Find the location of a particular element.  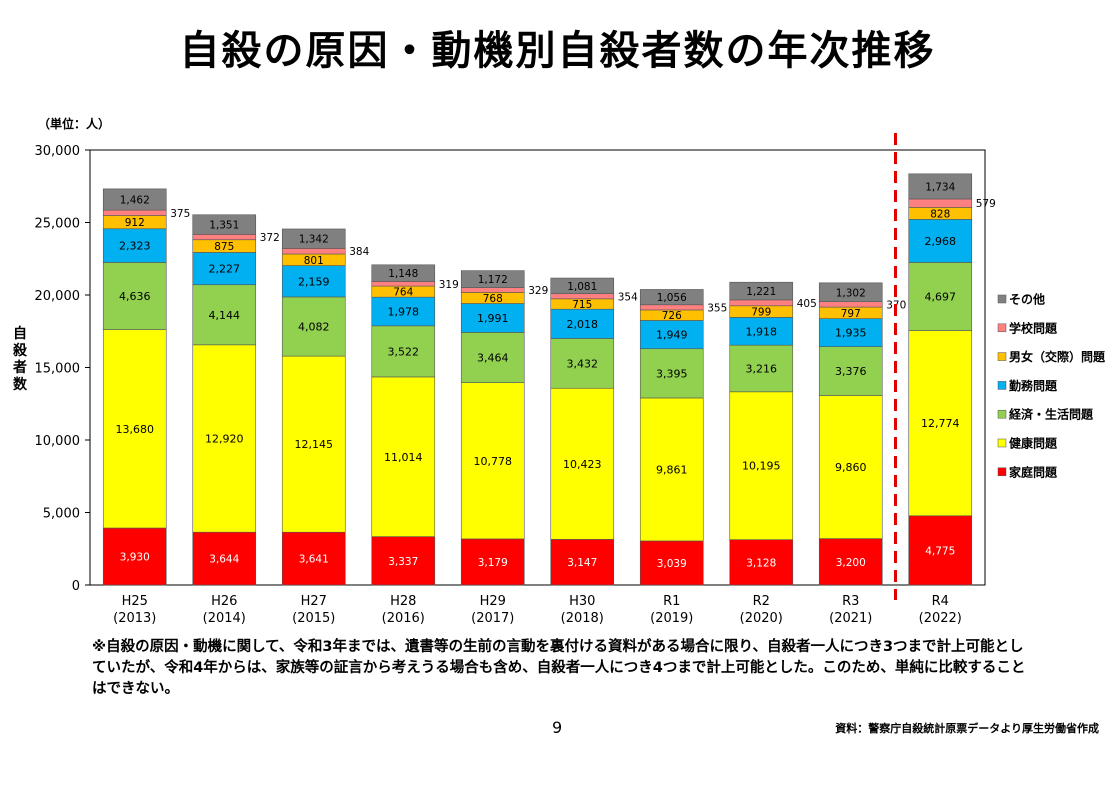

data-label: 9,860 is located at coordinates (851, 467).